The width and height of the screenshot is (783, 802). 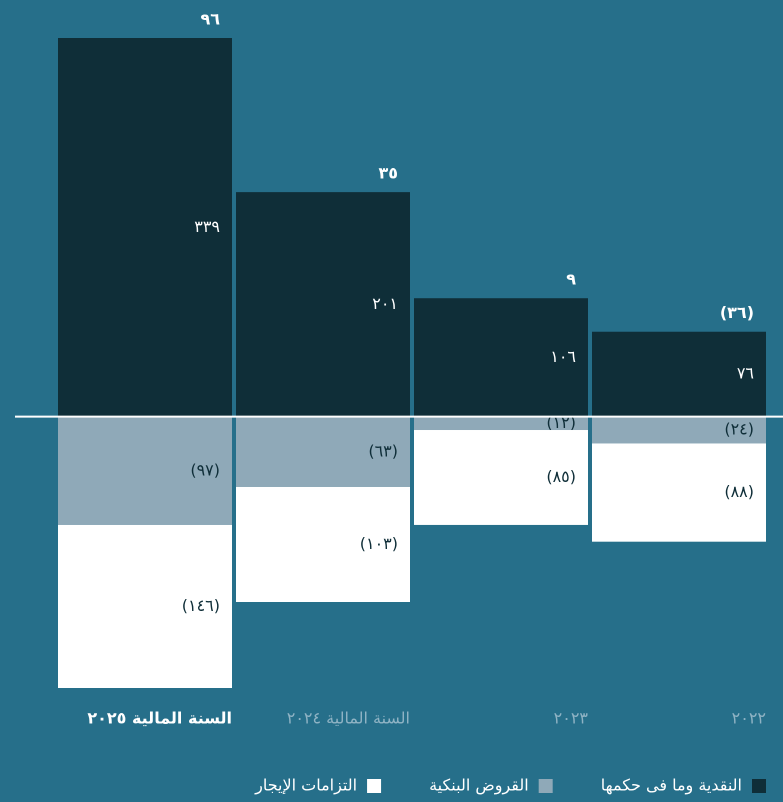 What do you see at coordinates (479, 786) in the screenshot?
I see `legend-label: القروض البنكية` at bounding box center [479, 786].